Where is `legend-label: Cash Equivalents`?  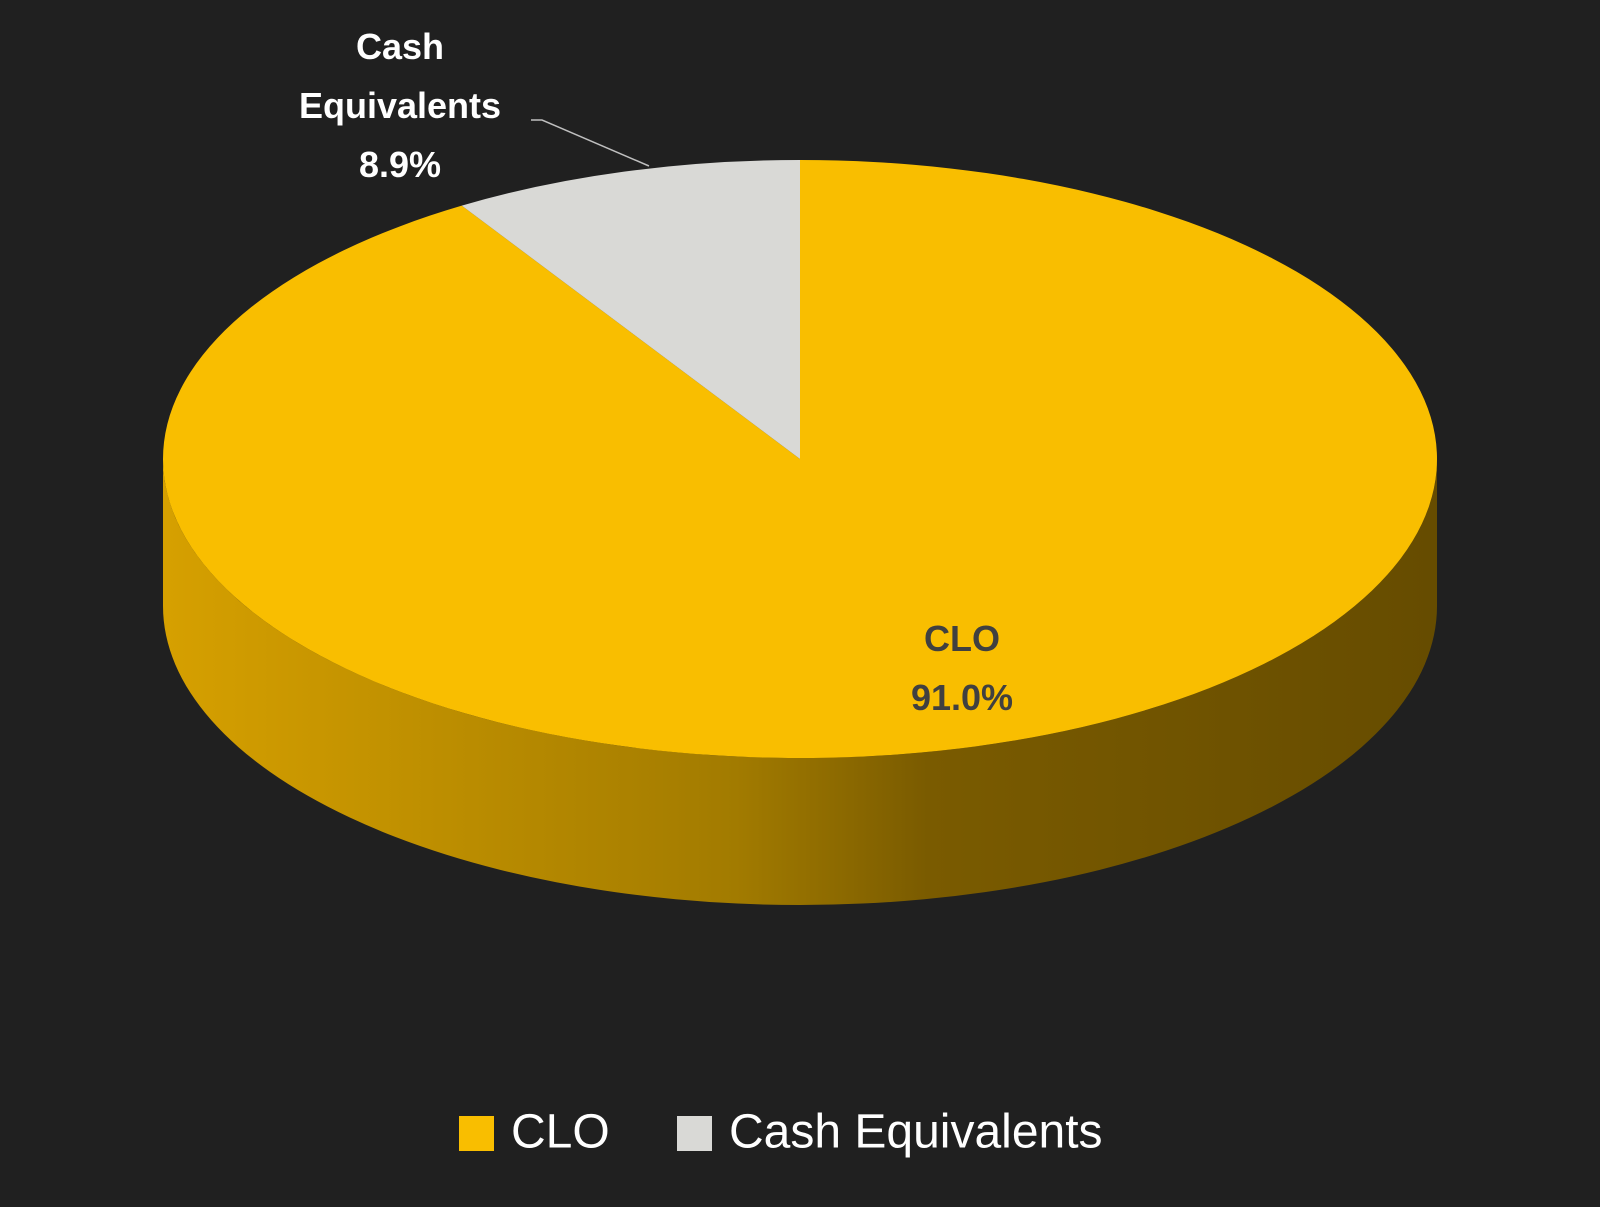 legend-label: Cash Equivalents is located at coordinates (916, 1132).